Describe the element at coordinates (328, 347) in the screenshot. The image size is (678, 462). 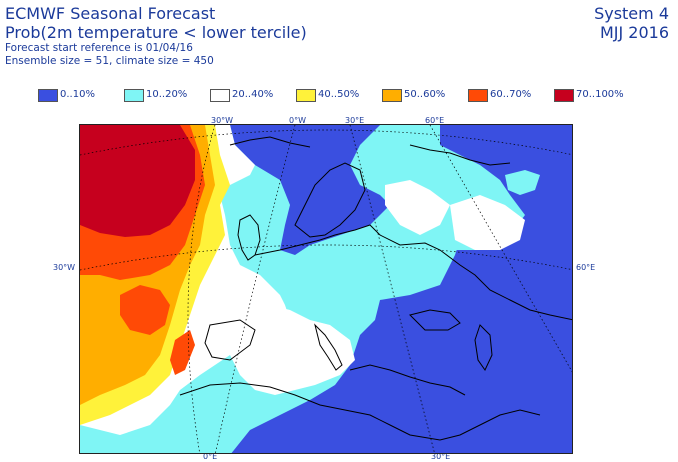
I see `coastline-italy` at that location.